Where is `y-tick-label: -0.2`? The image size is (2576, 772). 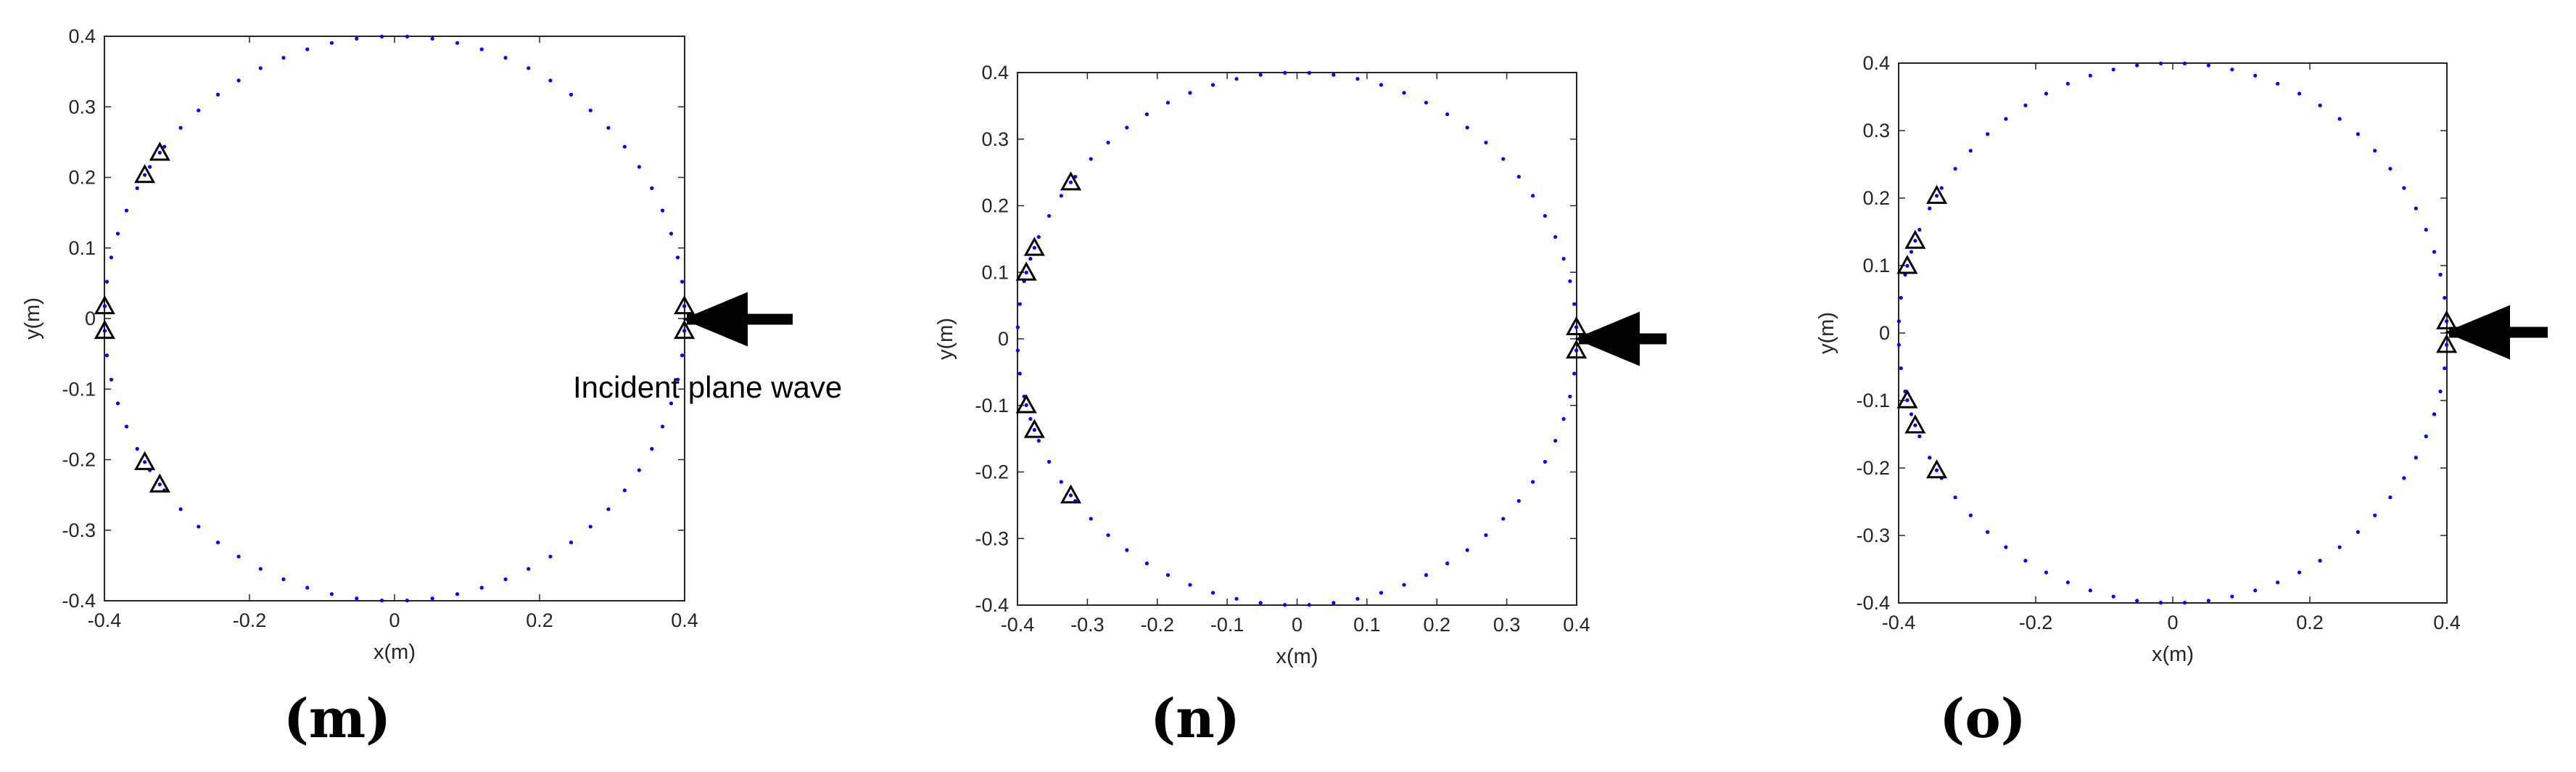
y-tick-label: -0.2 is located at coordinates (79, 460).